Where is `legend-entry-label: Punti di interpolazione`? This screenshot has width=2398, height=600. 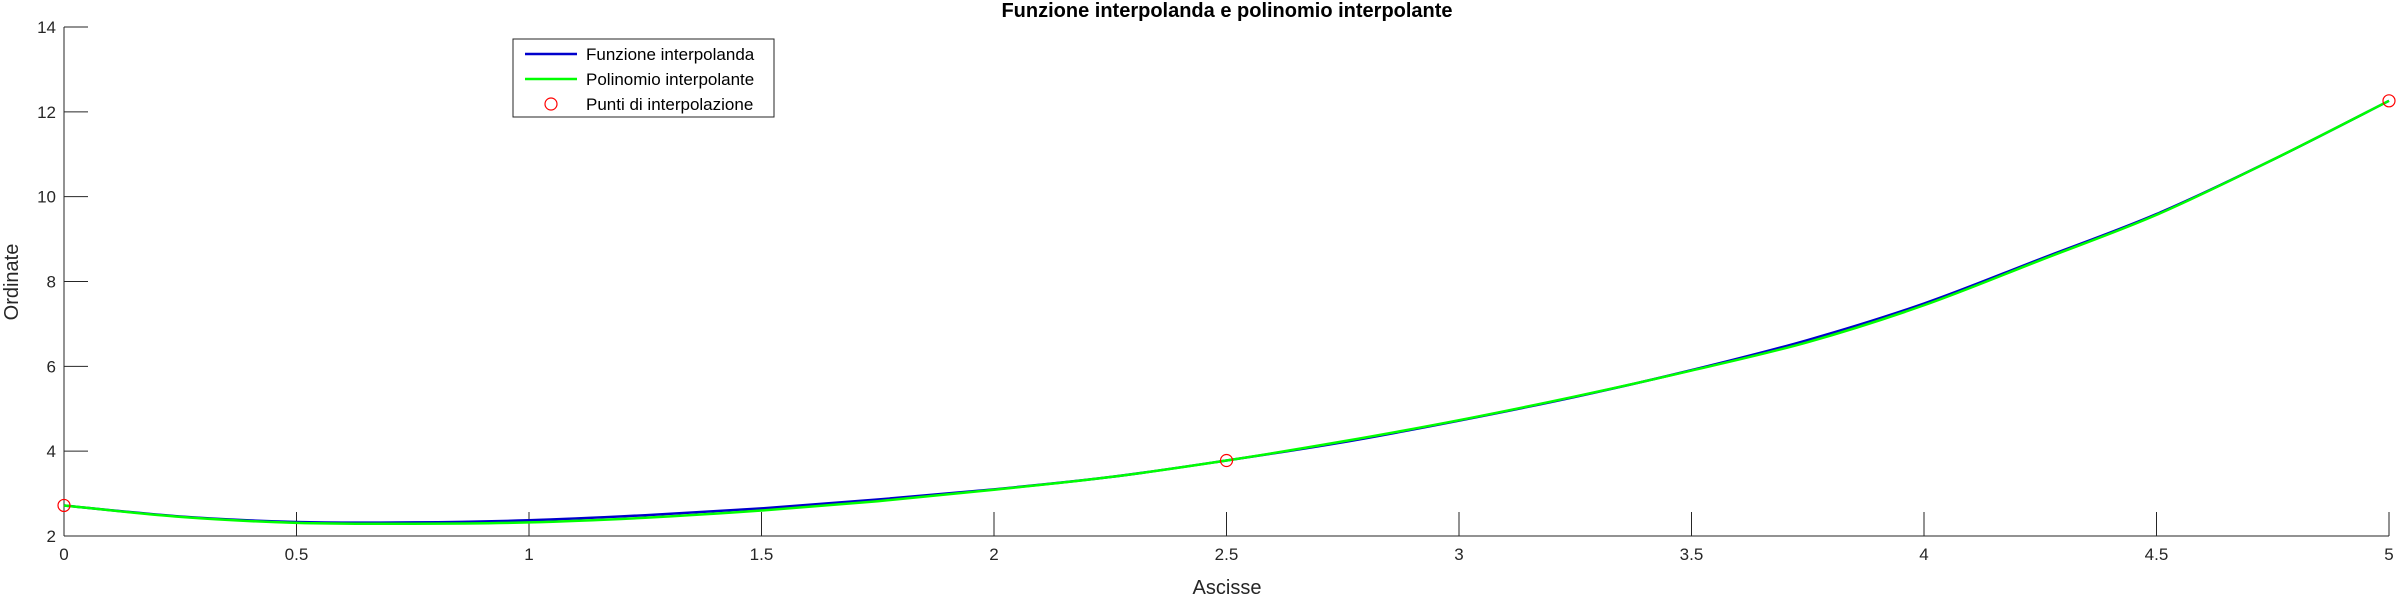
legend-entry-label: Punti di interpolazione is located at coordinates (669, 104).